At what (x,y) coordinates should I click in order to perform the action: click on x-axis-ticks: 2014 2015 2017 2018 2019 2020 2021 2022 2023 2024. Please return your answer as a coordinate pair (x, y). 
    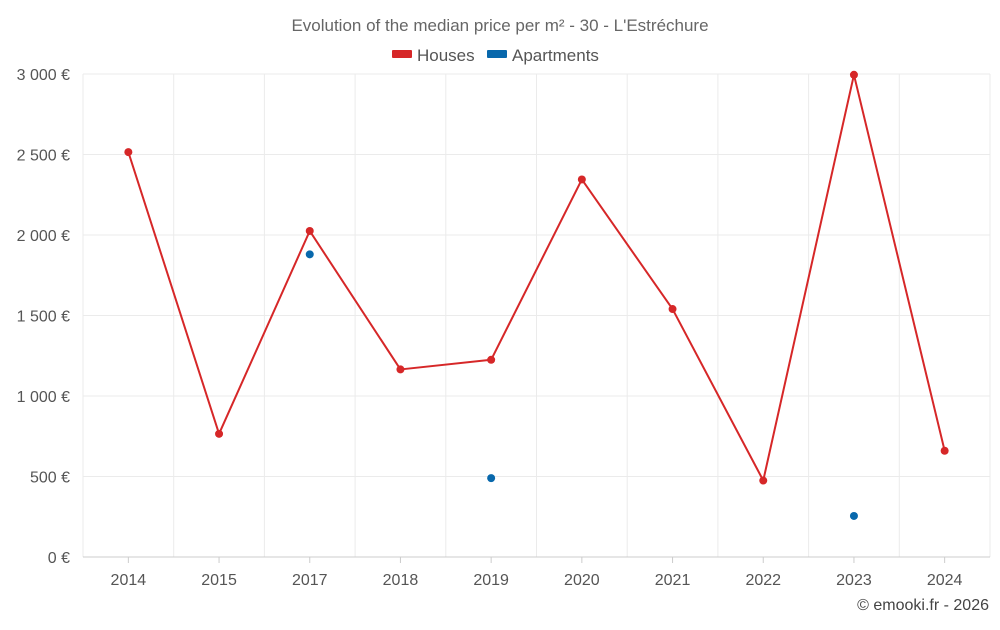
    Looking at the image, I should click on (536, 572).